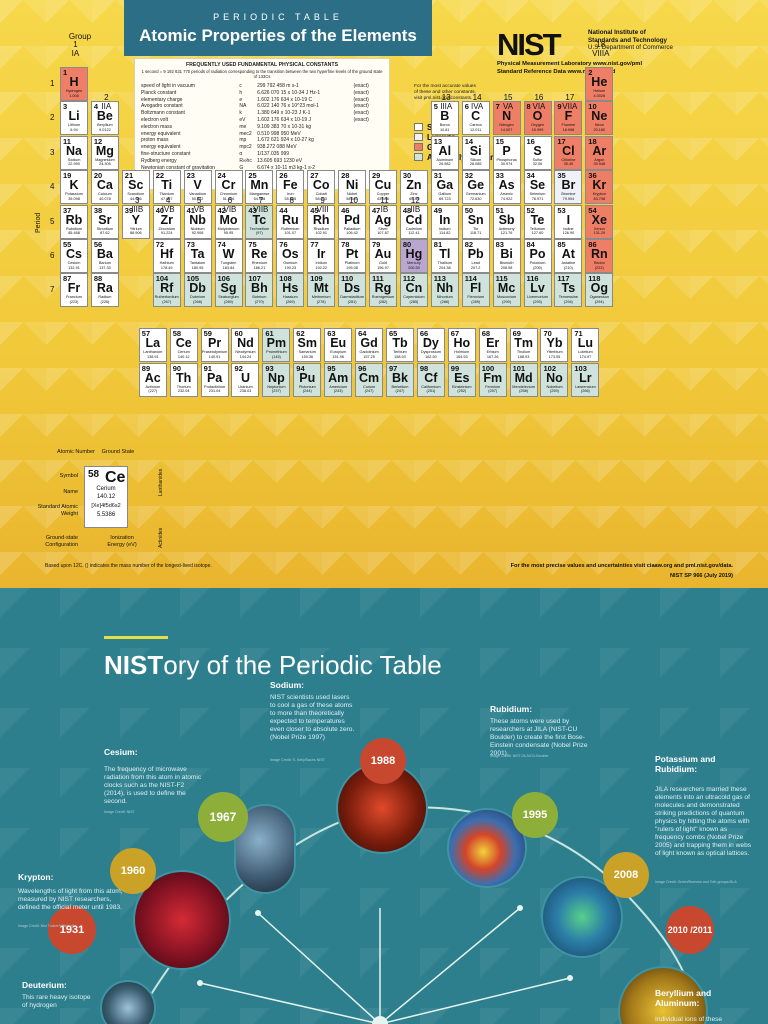 The image size is (768, 1024). Describe the element at coordinates (74, 221) in the screenshot. I see `element-rb: 37 Rb Rubidium 85.468` at that location.